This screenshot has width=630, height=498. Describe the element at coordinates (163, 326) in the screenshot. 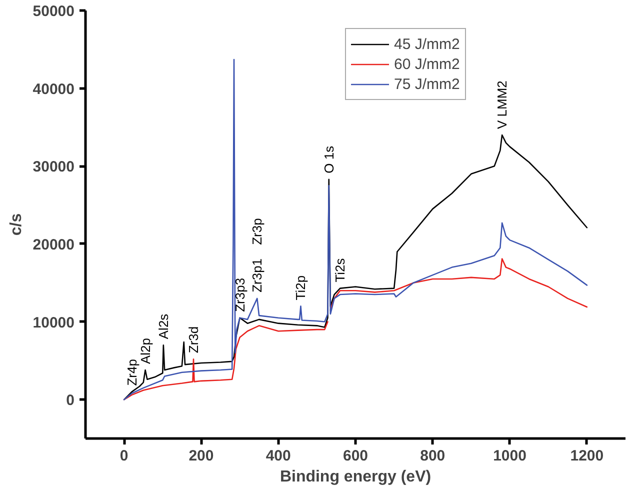

I see `annotation: Al2s` at that location.